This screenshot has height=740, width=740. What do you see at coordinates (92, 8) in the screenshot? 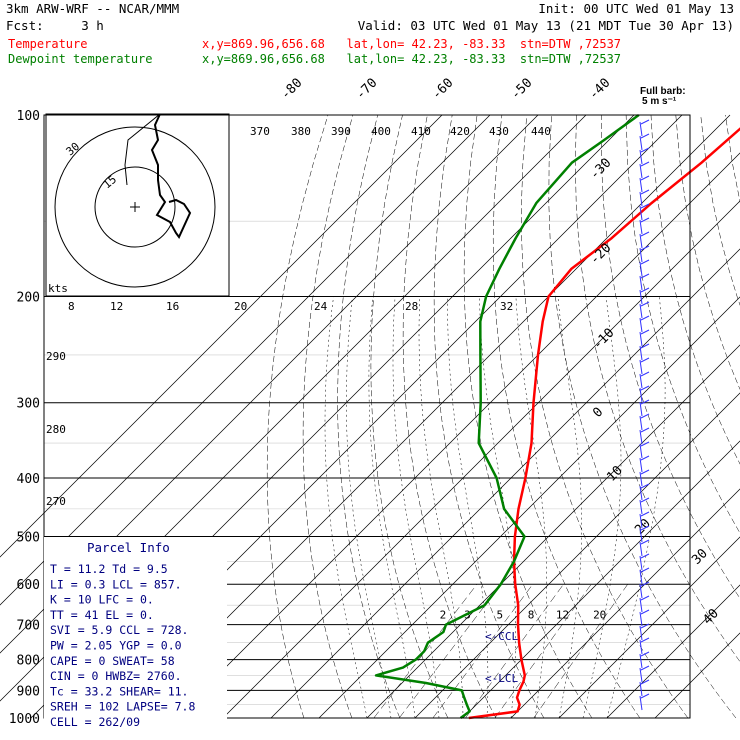
I see `model-title: 3km ARW-WRF -- NCAR/MMM` at bounding box center [92, 8].